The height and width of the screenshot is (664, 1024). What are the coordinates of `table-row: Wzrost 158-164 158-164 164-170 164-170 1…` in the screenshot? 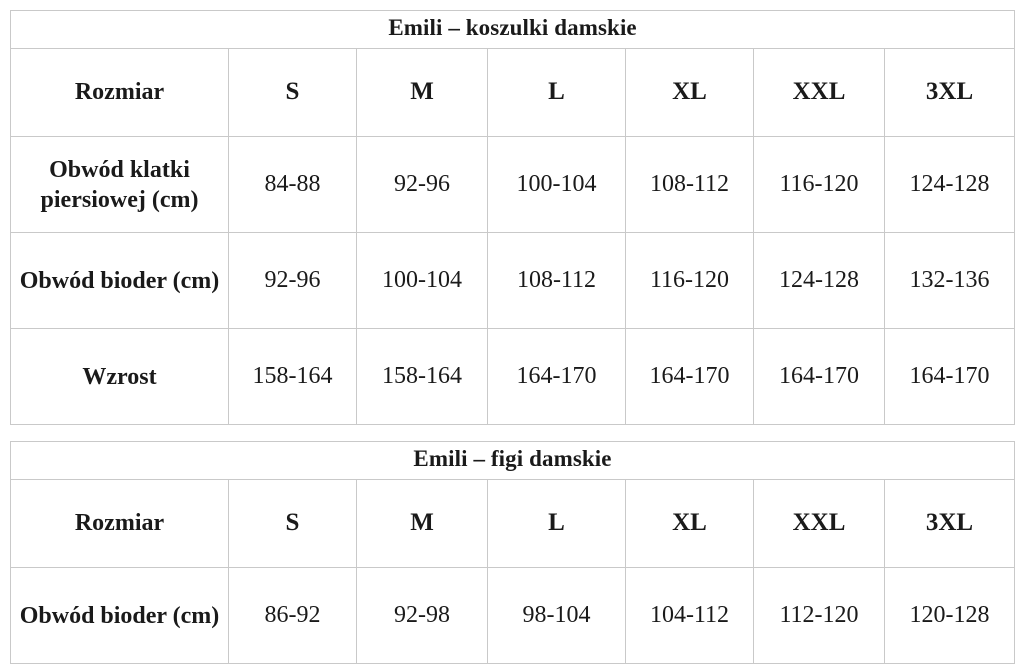 It's located at (513, 376).